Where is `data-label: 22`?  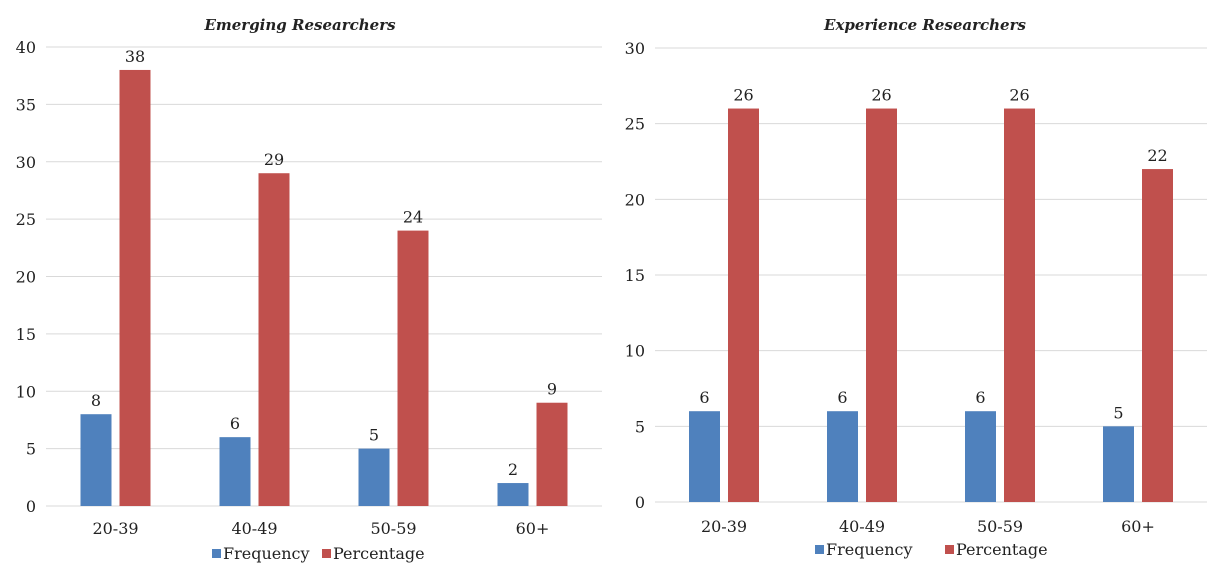 data-label: 22 is located at coordinates (1157, 155).